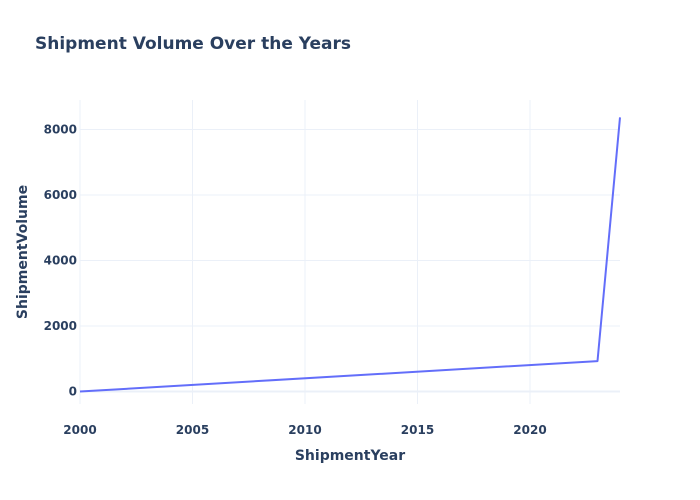 Image resolution: width=700 pixels, height=500 pixels. I want to click on x-axis-title: ShipmentYear, so click(350, 456).